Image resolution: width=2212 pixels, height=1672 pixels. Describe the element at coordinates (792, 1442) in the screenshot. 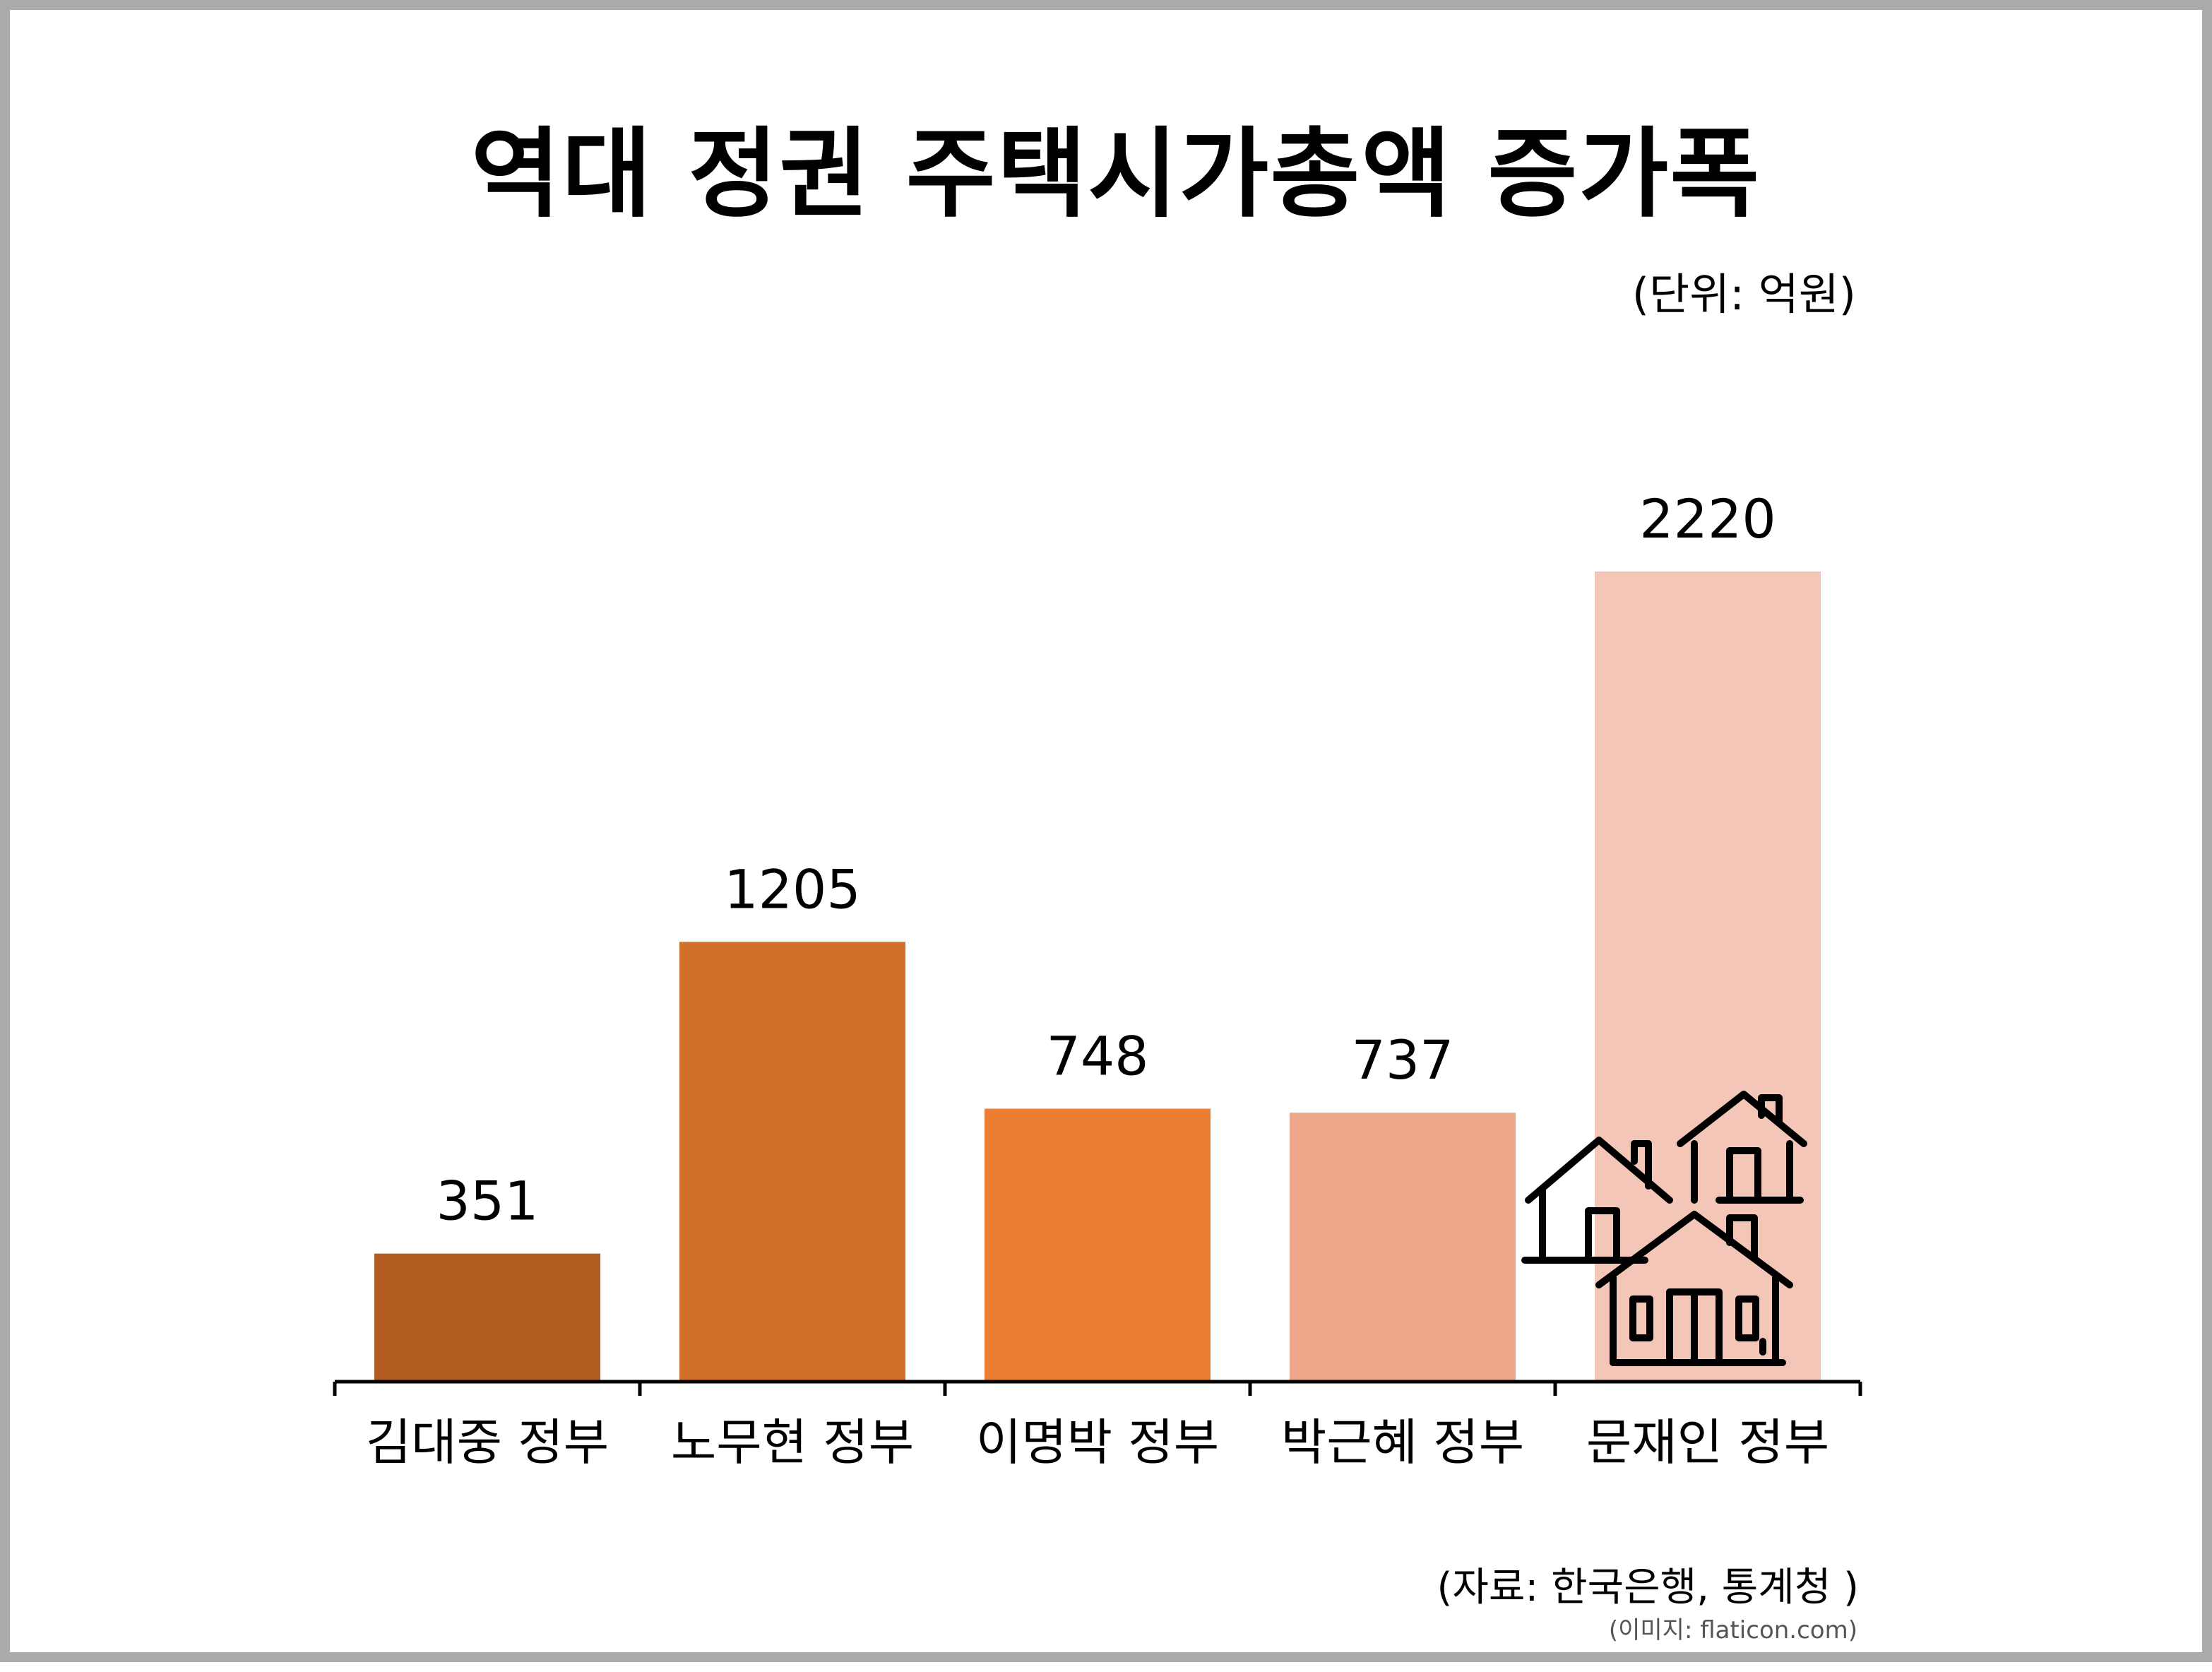

I see `category-label: 노무현 정부` at that location.